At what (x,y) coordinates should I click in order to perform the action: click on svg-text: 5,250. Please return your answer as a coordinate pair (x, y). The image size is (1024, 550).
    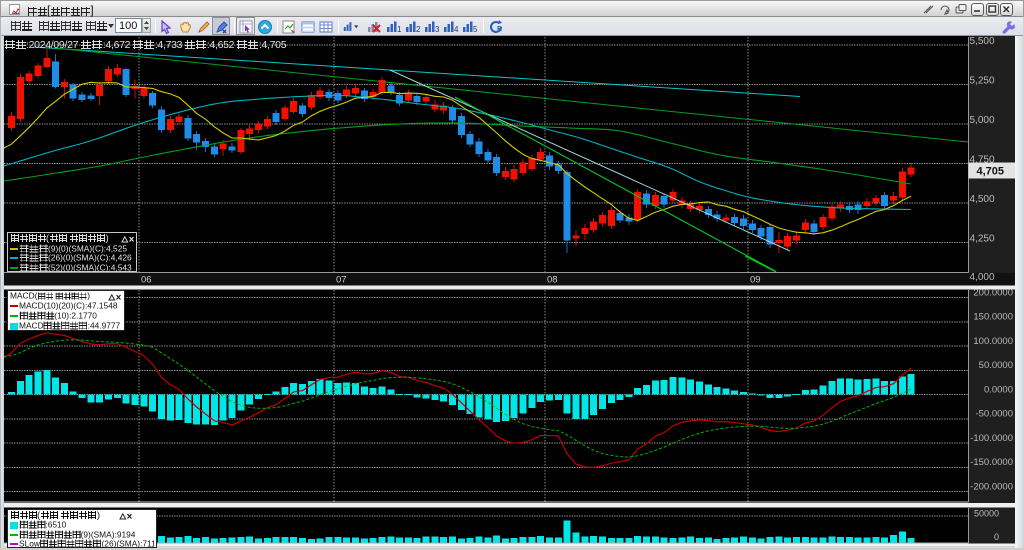
    Looking at the image, I should click on (982, 80).